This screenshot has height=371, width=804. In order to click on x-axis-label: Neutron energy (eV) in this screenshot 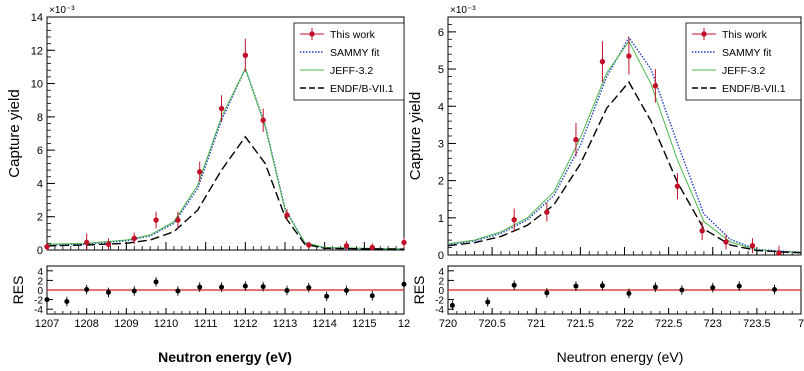, I will do `click(620, 357)`.